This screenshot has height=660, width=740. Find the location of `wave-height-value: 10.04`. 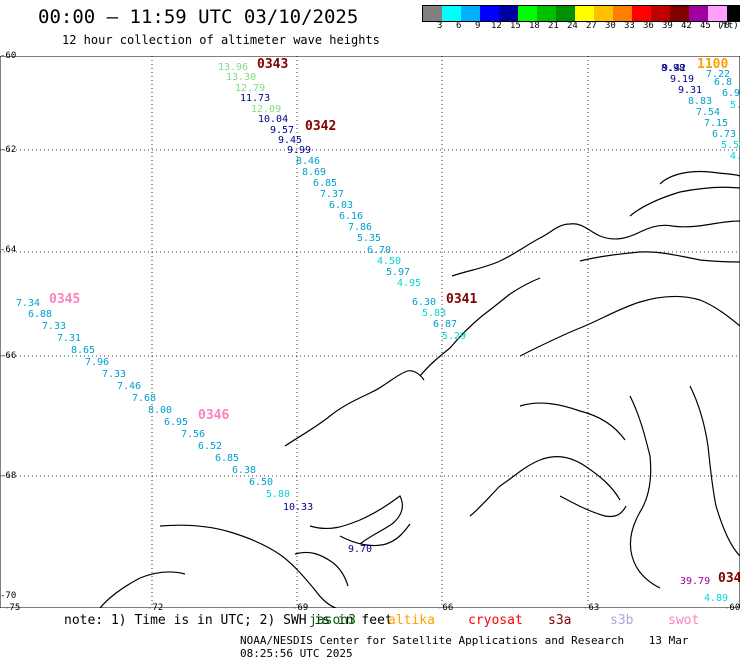

wave-height-value: 10.04 is located at coordinates (273, 119).